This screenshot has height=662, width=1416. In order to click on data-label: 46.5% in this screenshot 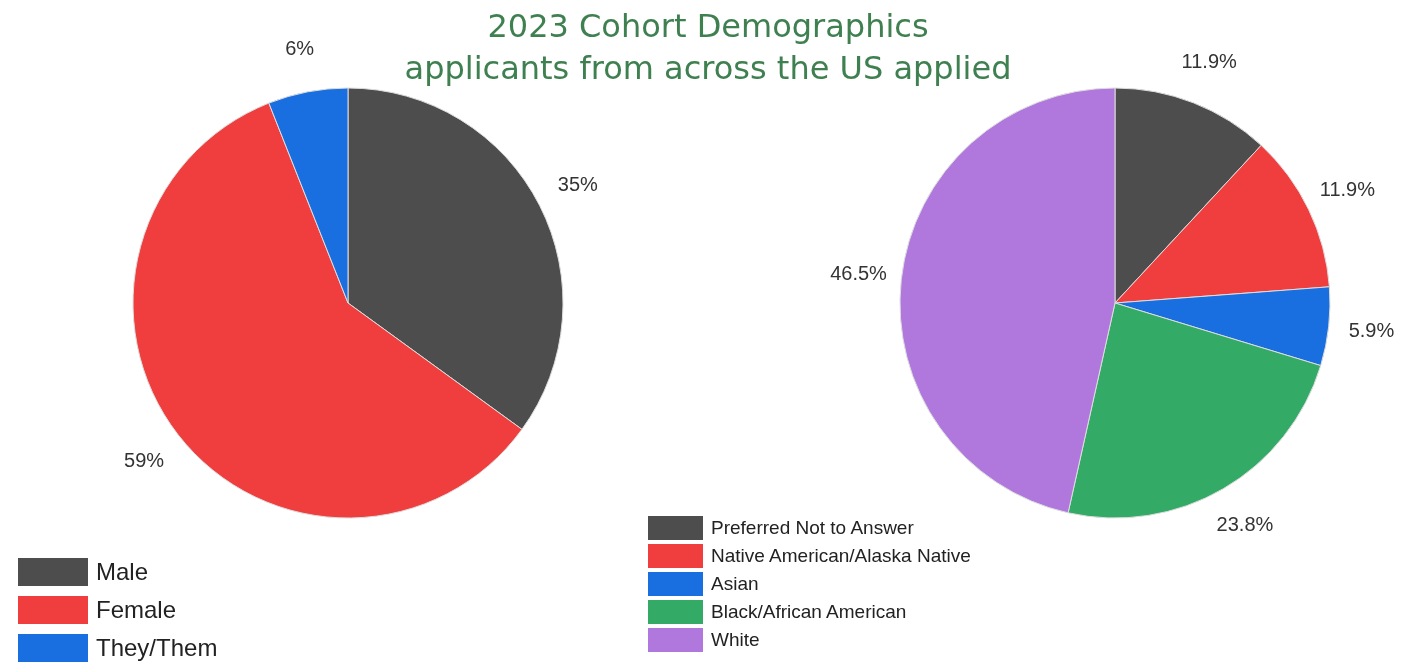, I will do `click(859, 273)`.